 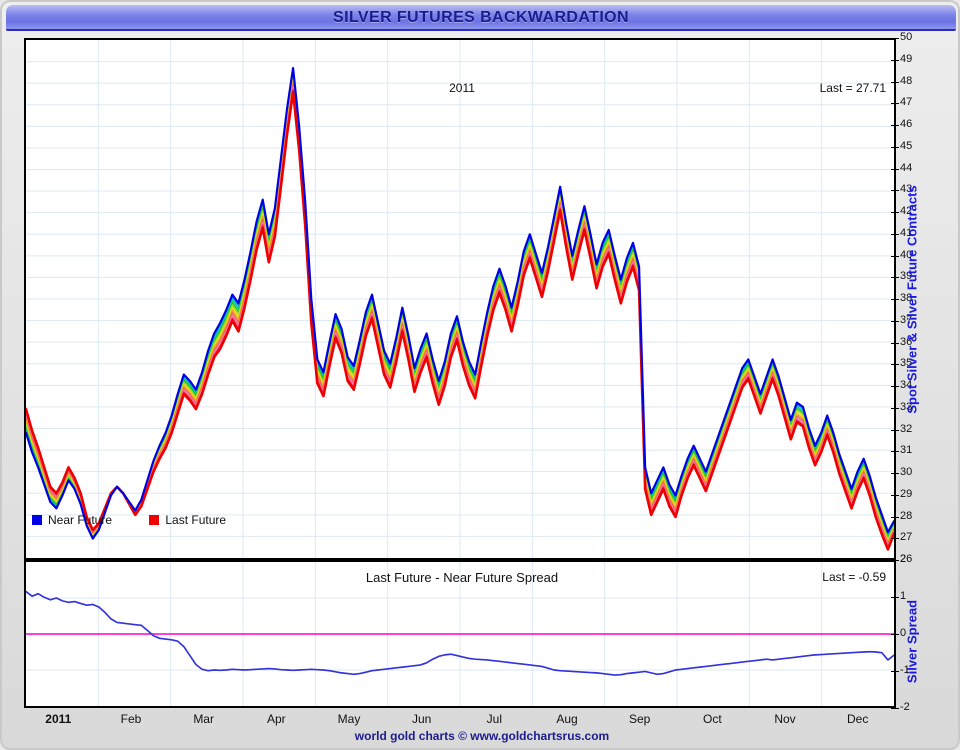 What do you see at coordinates (906, 145) in the screenshot?
I see `main-y-tick-label: 45` at bounding box center [906, 145].